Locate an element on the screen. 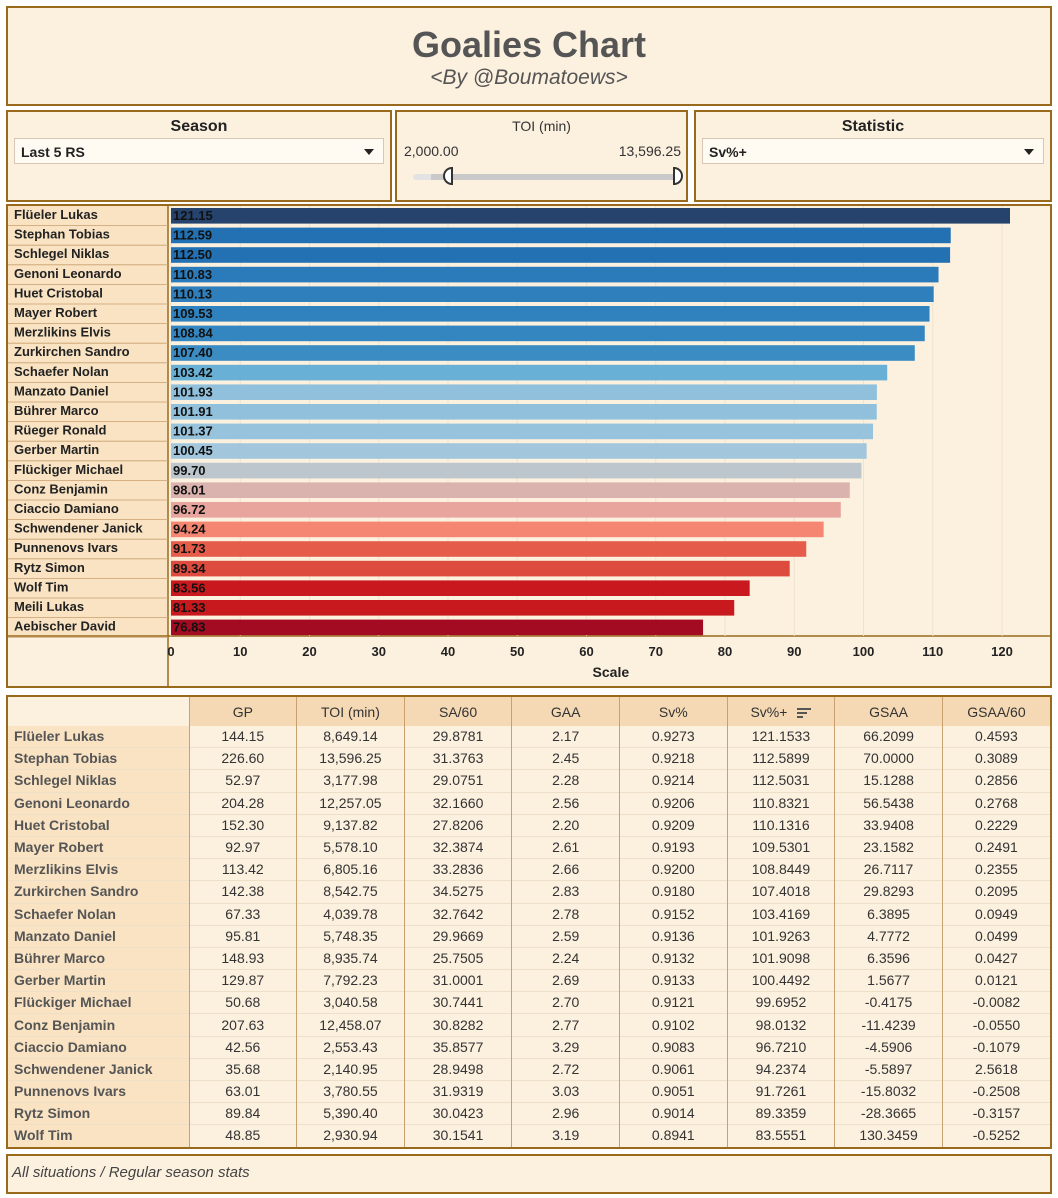 The image size is (1058, 1198). goalie-name-cell: Conz Benjamin is located at coordinates (98, 1025).